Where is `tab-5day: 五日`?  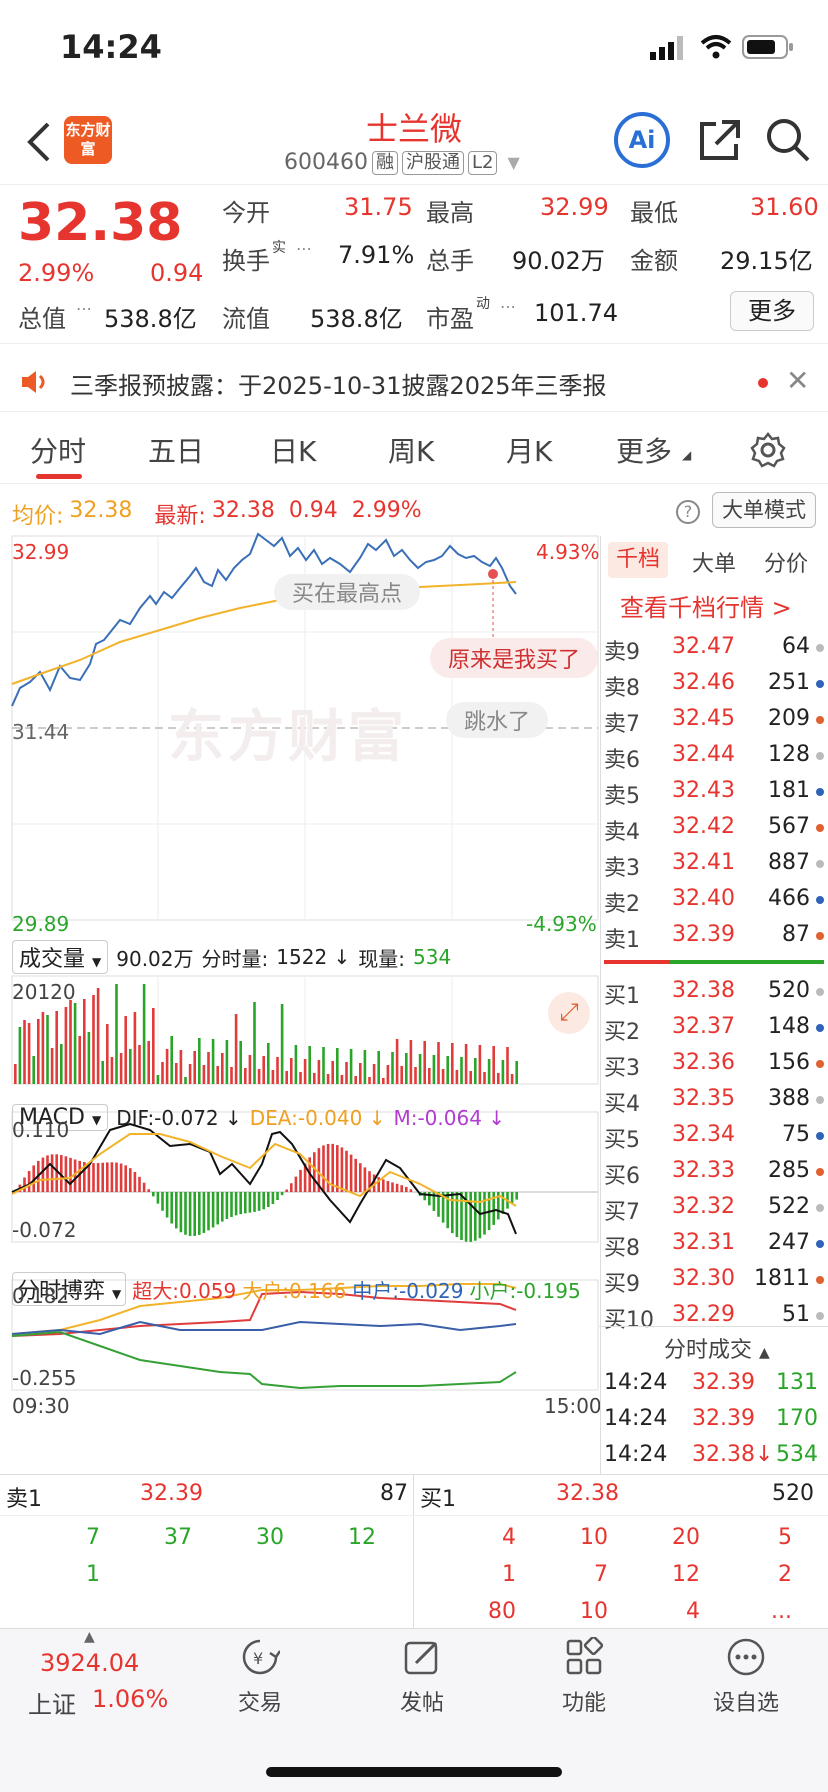 tab-5day: 五日 is located at coordinates (176, 451).